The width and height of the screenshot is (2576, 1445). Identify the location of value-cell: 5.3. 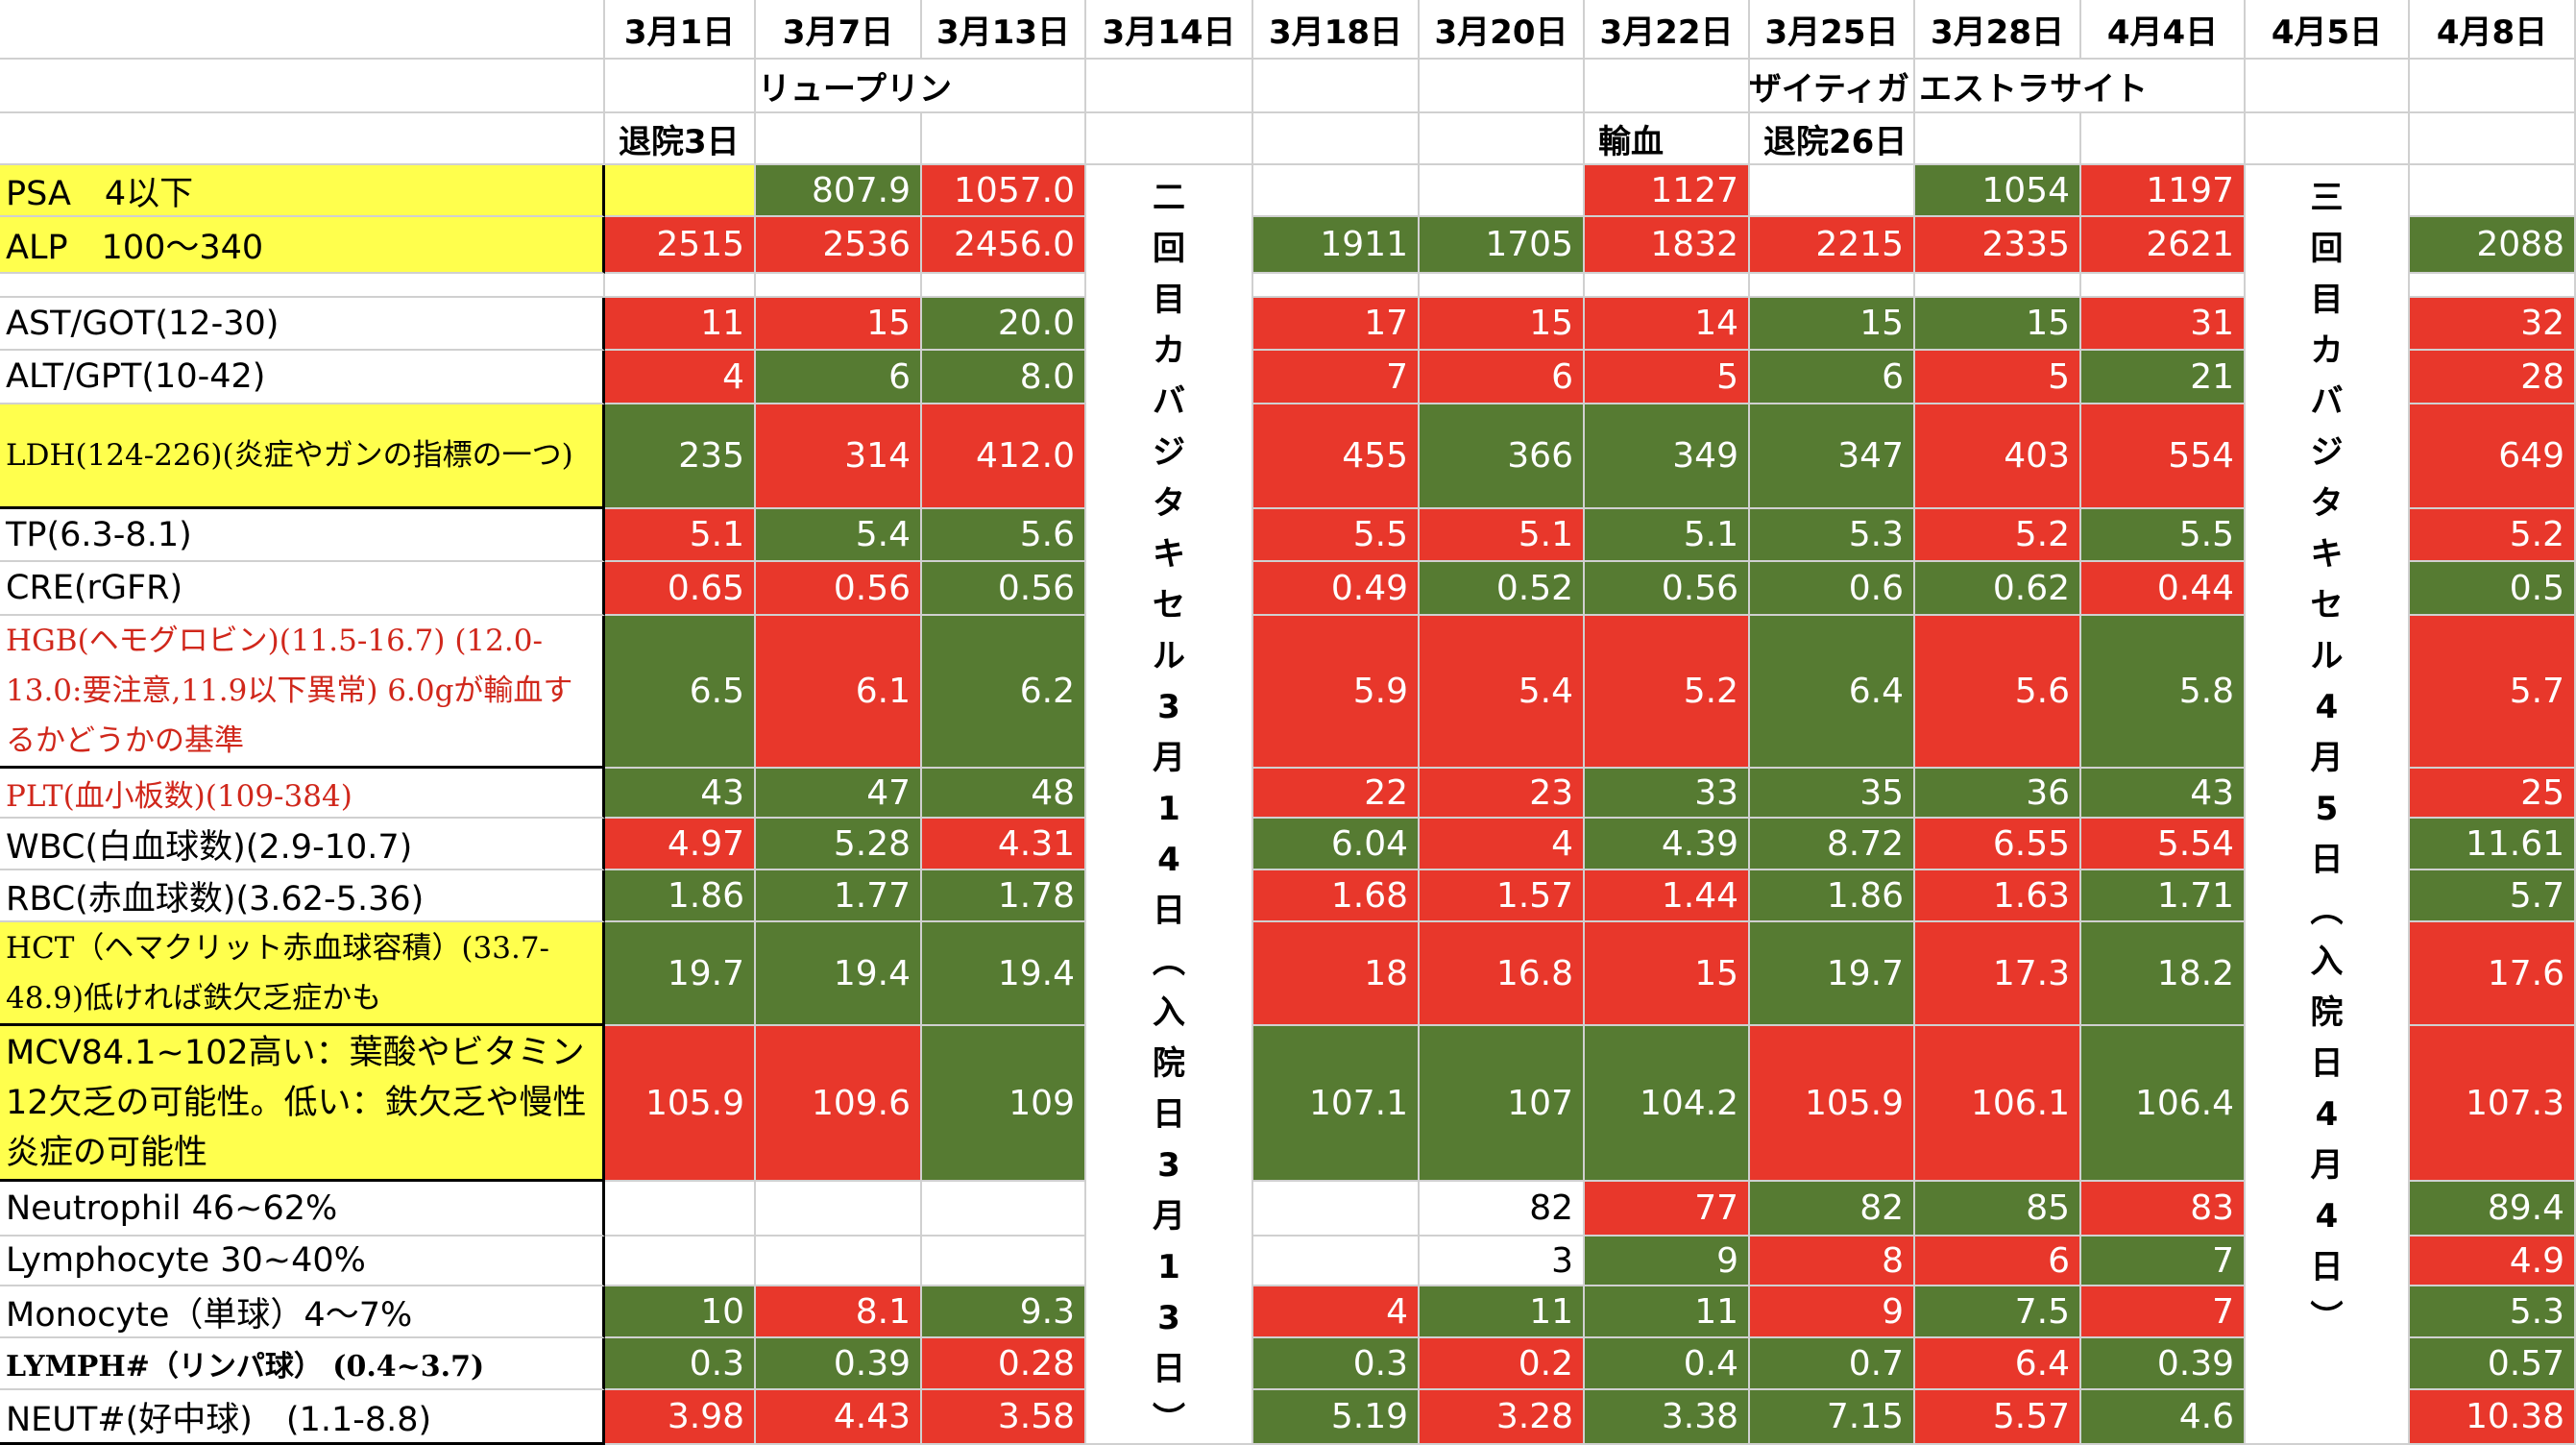
(1833, 535).